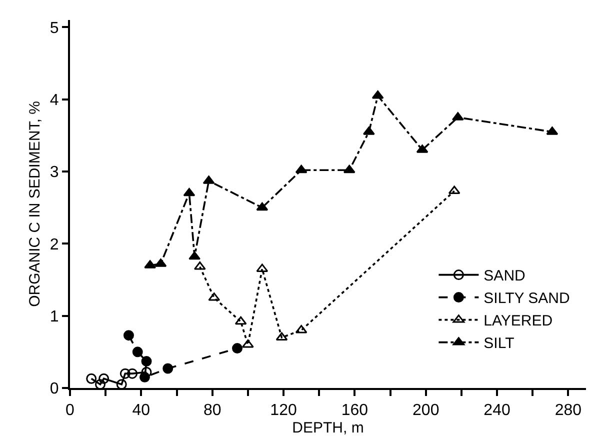 The image size is (616, 448). Describe the element at coordinates (54, 245) in the screenshot. I see `y-tick-label: 2` at that location.